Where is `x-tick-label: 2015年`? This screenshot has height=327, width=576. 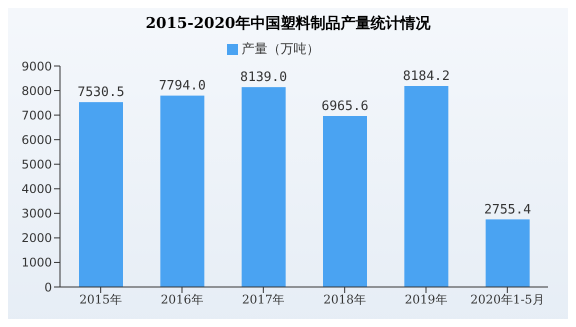 x-tick-label: 2015年 is located at coordinates (100, 299).